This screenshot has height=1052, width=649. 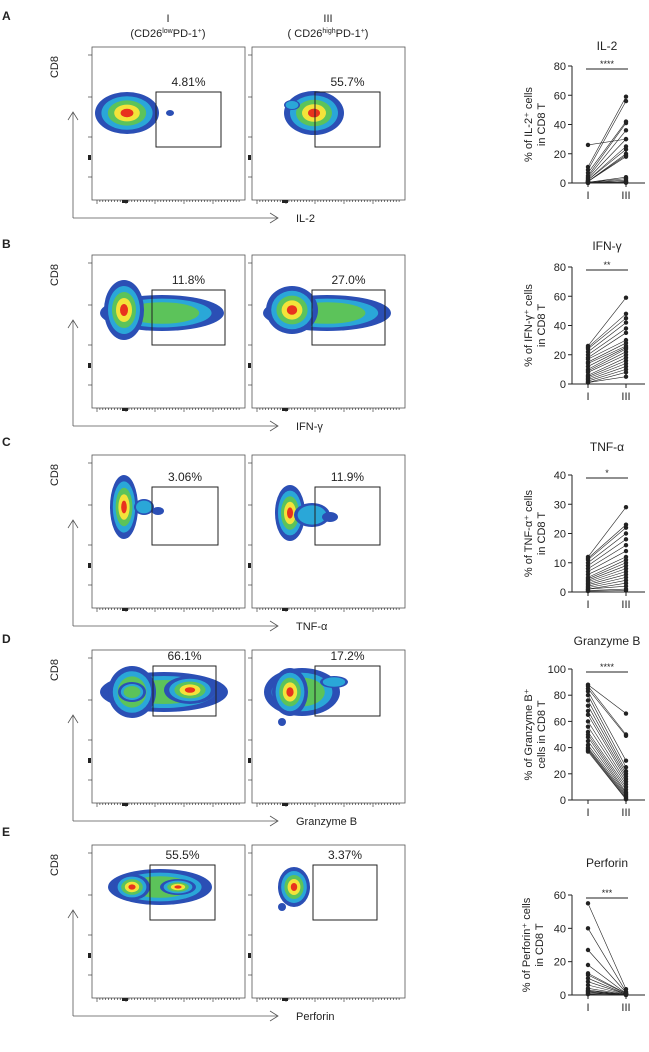 I want to click on flow-plot-I: 55.5%, so click(x=168, y=921).